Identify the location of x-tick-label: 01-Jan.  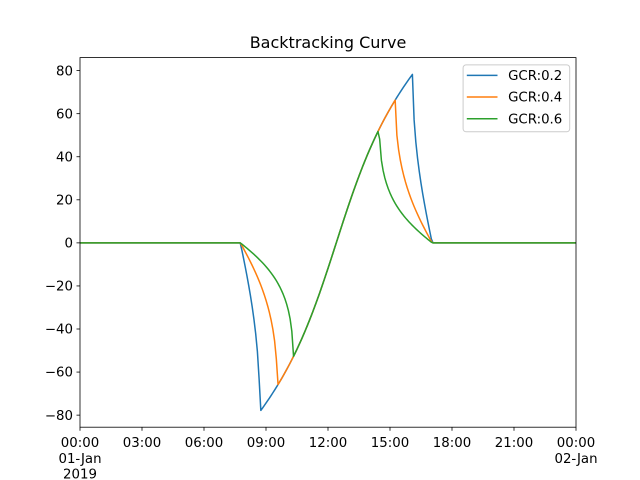
(79, 459).